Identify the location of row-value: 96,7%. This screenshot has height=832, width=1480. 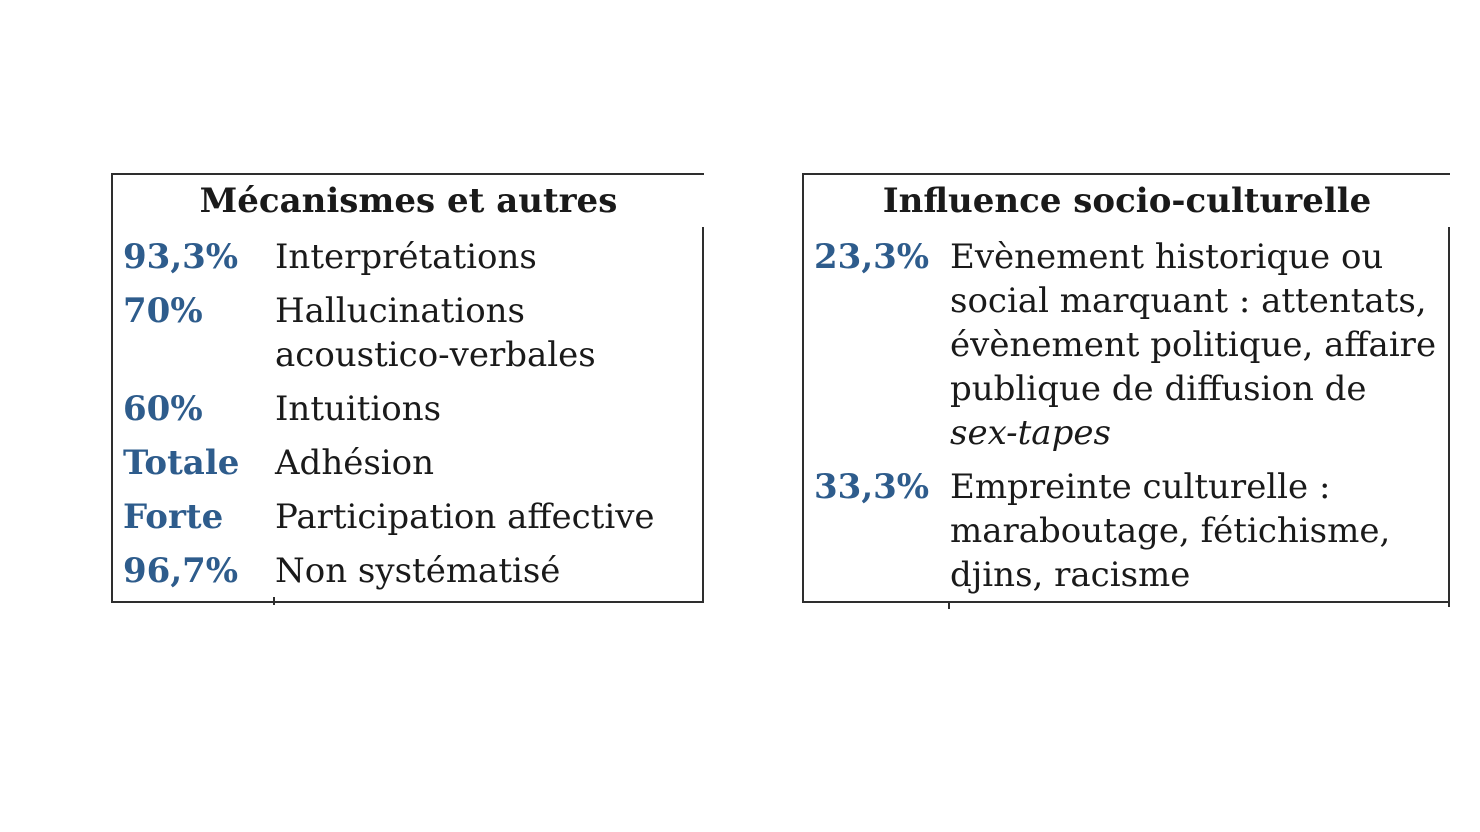
(181, 571).